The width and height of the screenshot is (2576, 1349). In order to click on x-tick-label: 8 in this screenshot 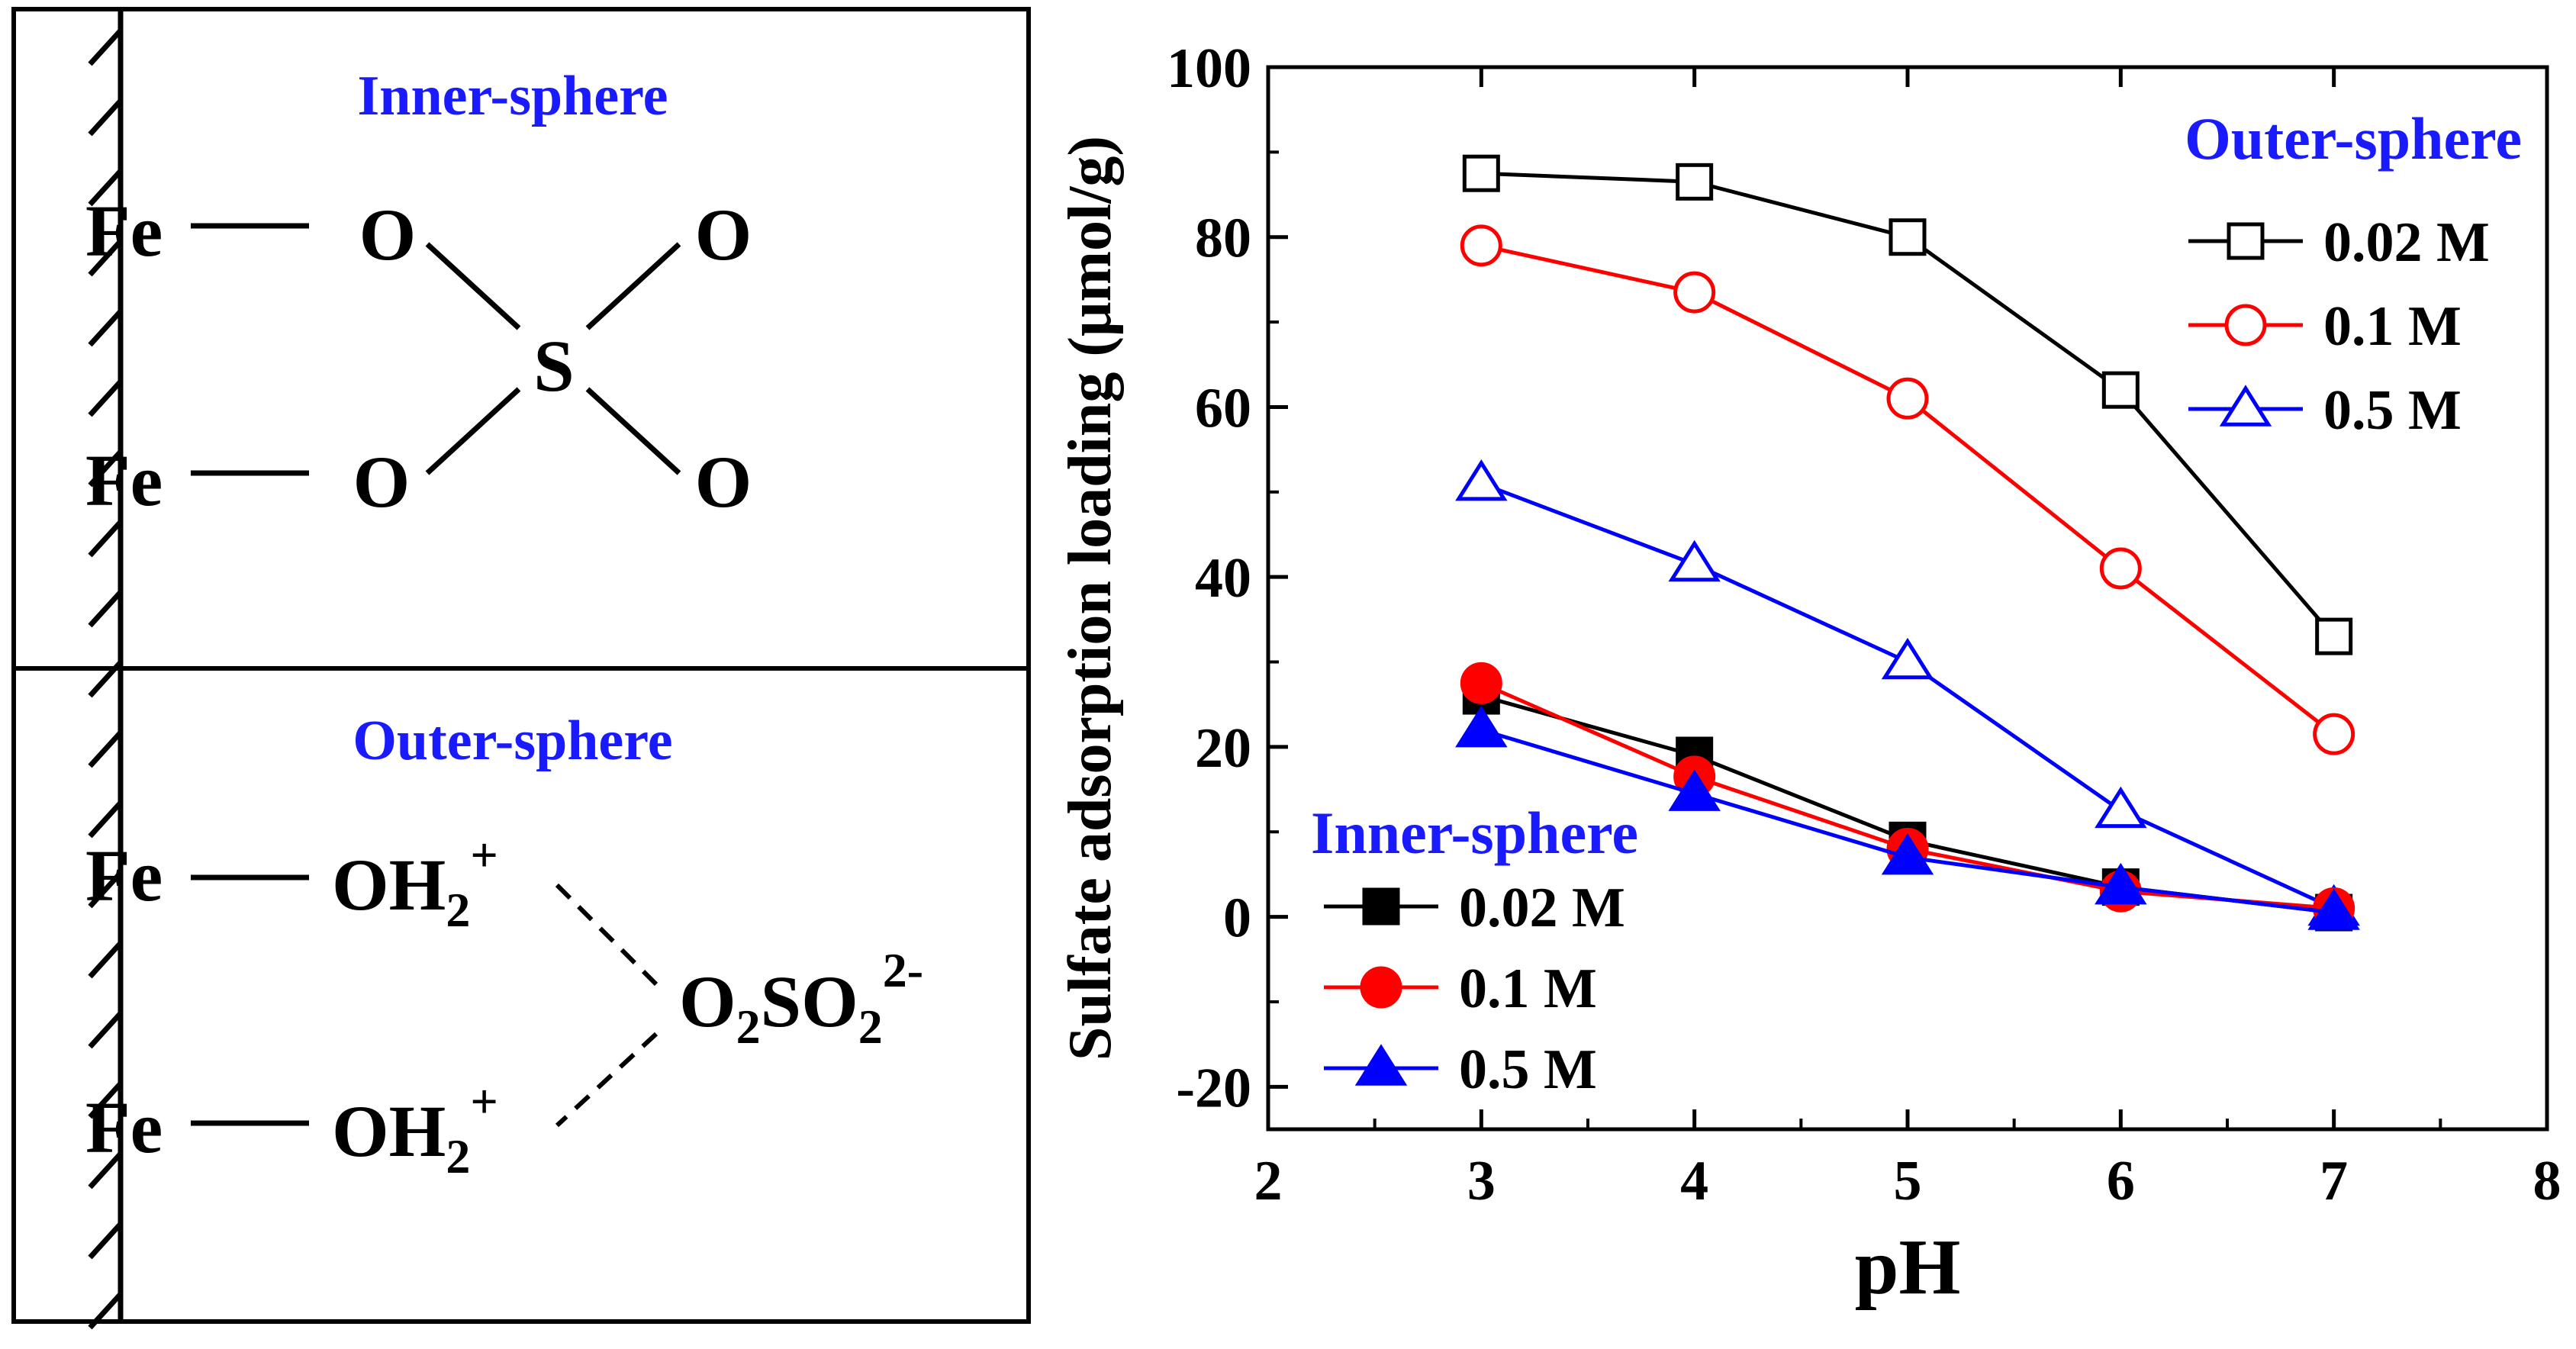, I will do `click(2547, 1181)`.